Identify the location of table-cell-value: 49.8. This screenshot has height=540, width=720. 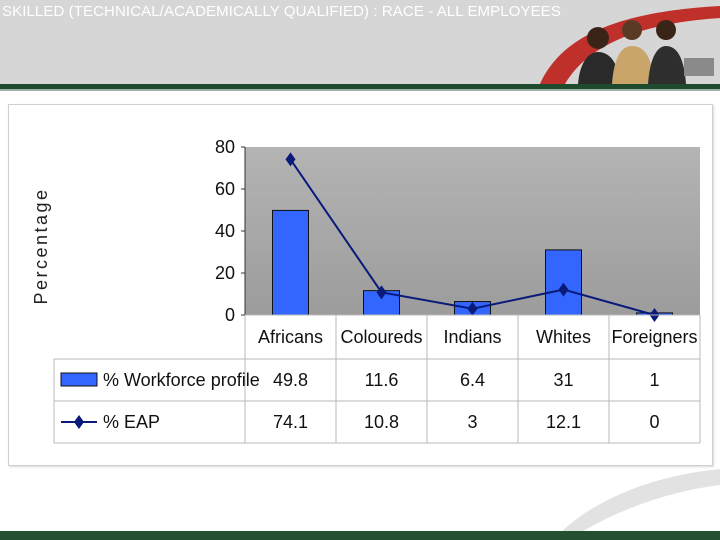
(290, 380).